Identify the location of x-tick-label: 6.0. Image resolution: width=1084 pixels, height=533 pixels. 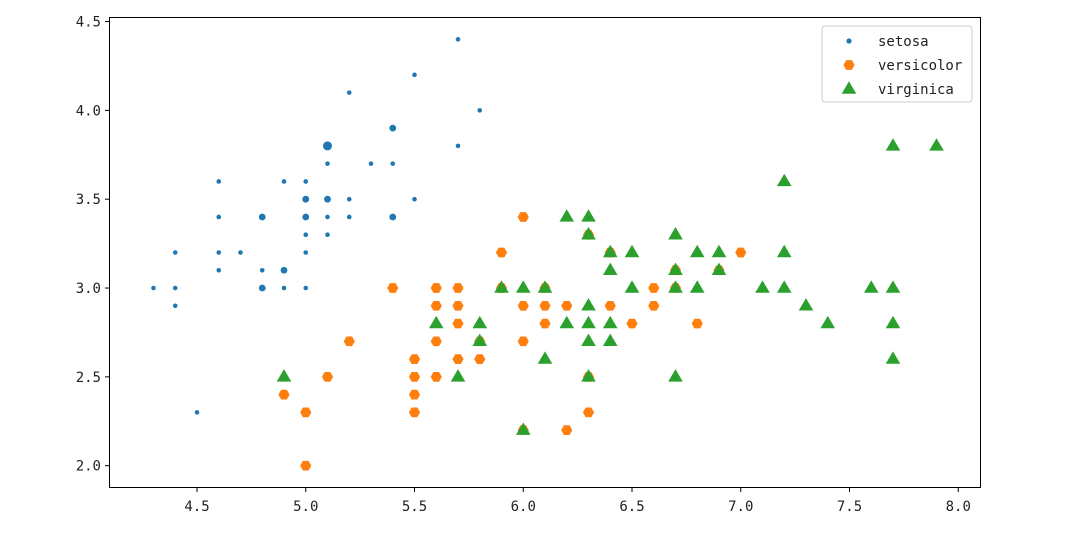
(523, 507).